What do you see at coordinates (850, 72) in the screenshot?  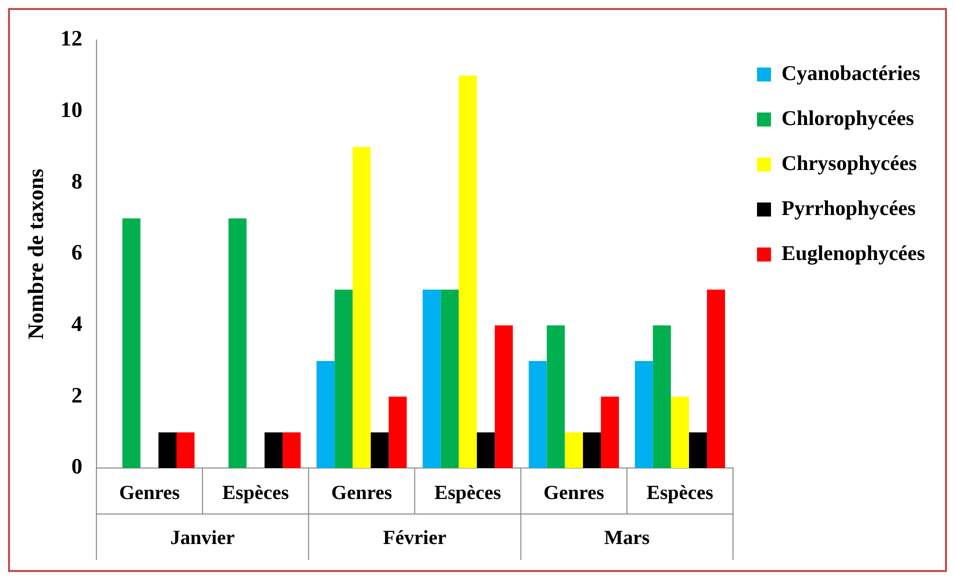 I see `legend-label: Cyanobactéries` at bounding box center [850, 72].